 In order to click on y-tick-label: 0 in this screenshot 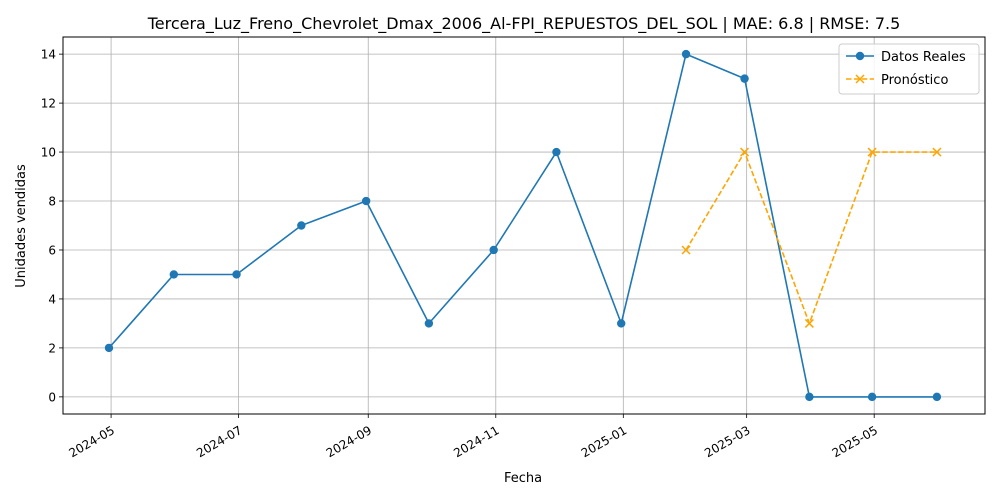, I will do `click(52, 397)`.